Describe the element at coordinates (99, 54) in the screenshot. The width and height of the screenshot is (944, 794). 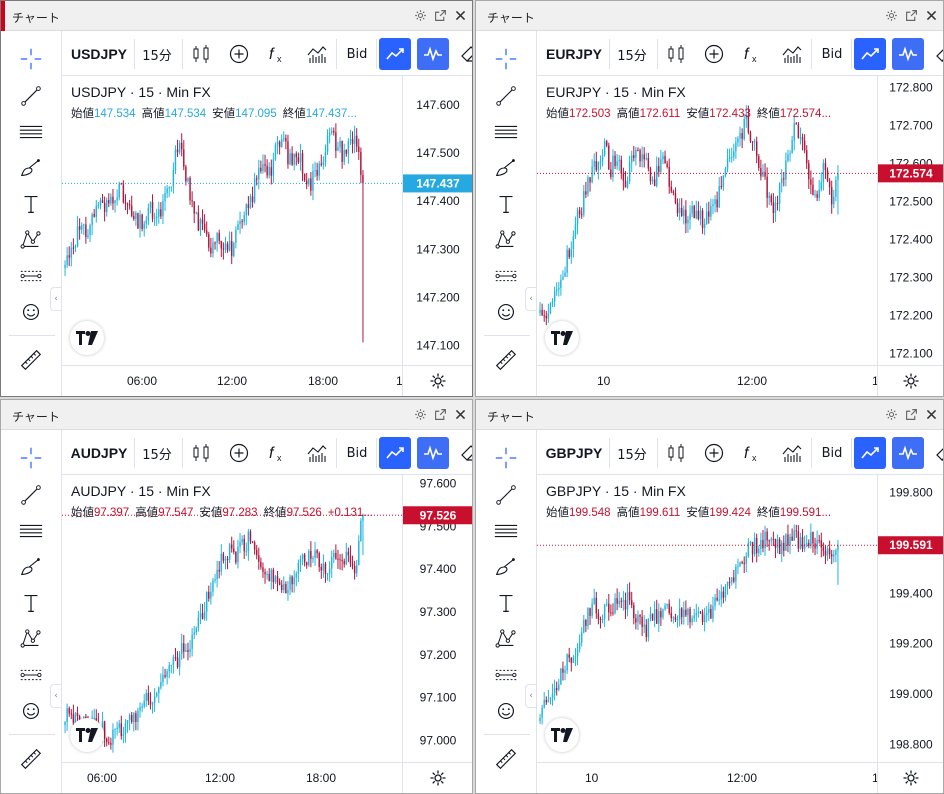
I see `symbol-button: USDJPY` at that location.